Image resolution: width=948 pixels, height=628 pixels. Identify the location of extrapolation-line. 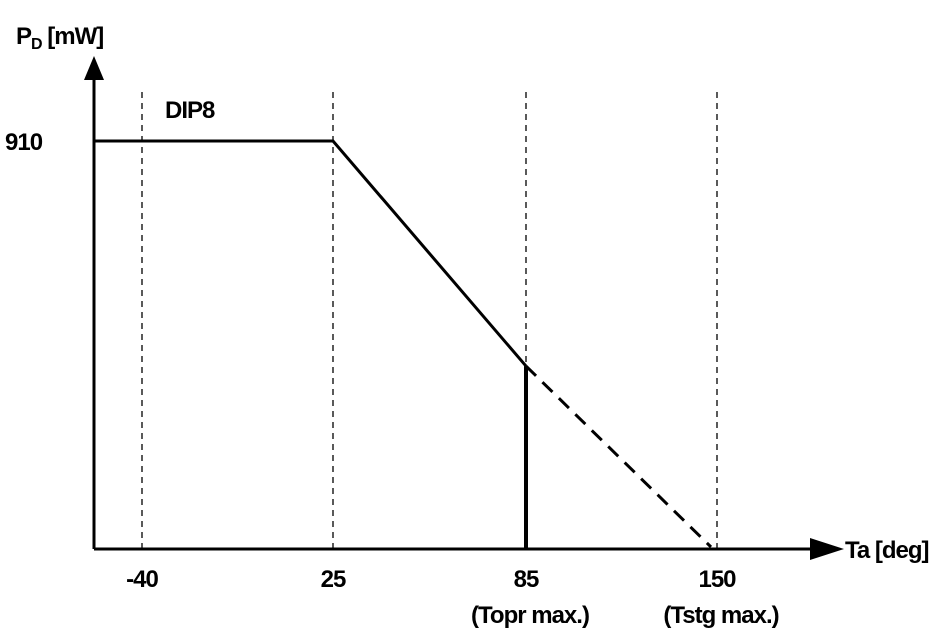
(618, 457).